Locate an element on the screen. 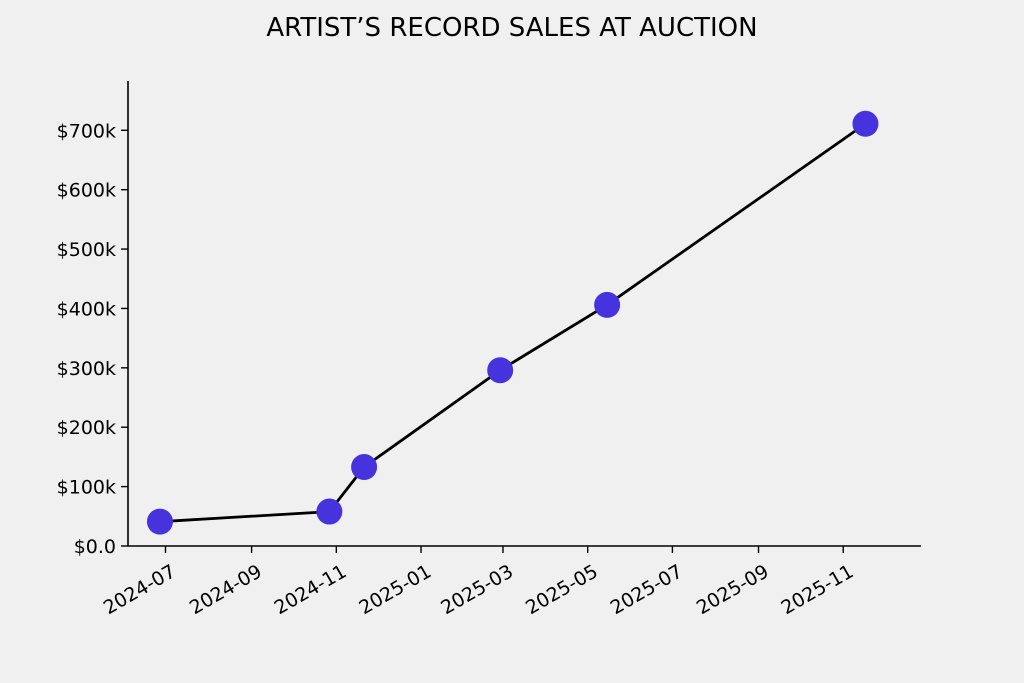 Image resolution: width=1024 pixels, height=683 pixels. y-tick-label: $100k is located at coordinates (86, 488).